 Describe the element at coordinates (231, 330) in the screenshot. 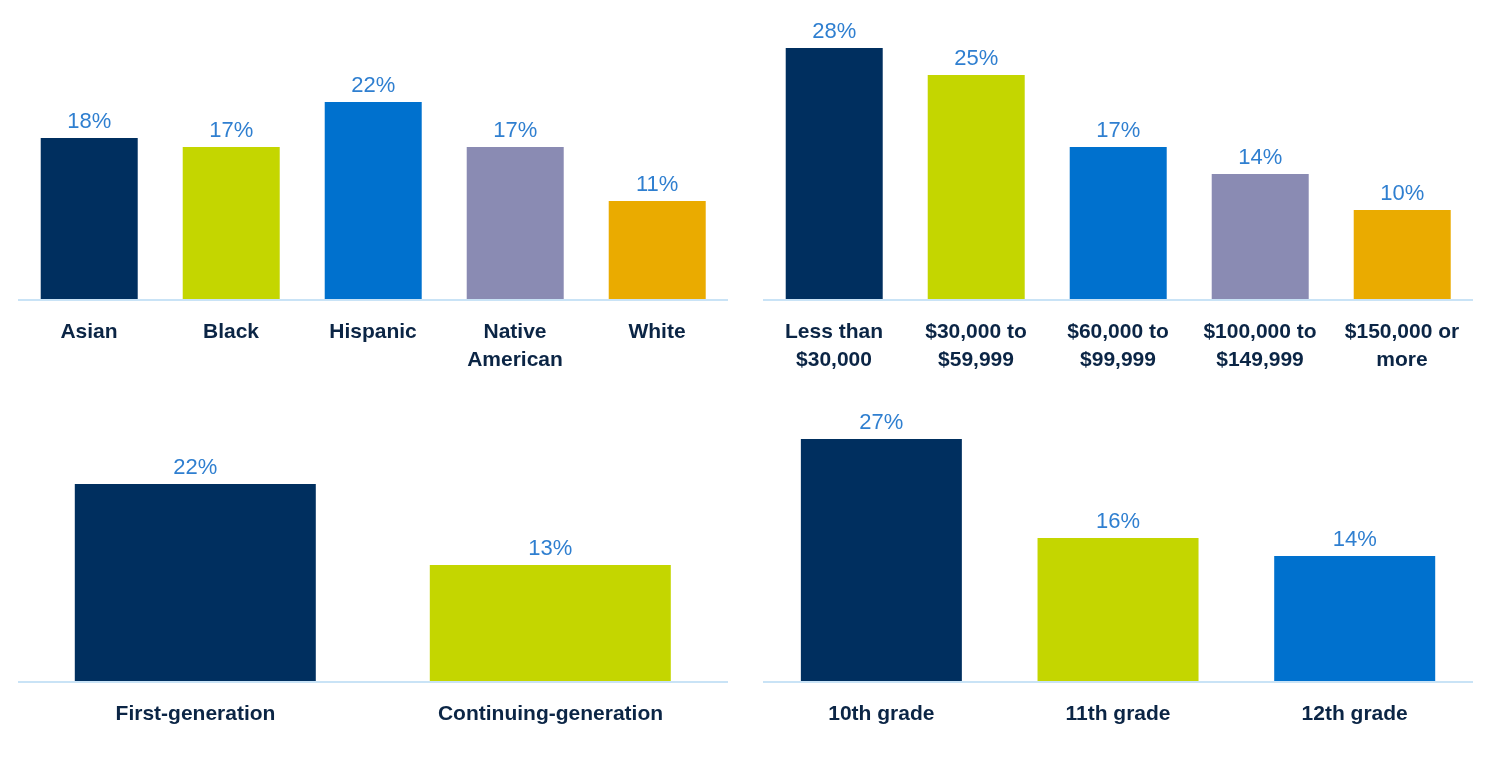

I see `x-tick-label: Black` at that location.